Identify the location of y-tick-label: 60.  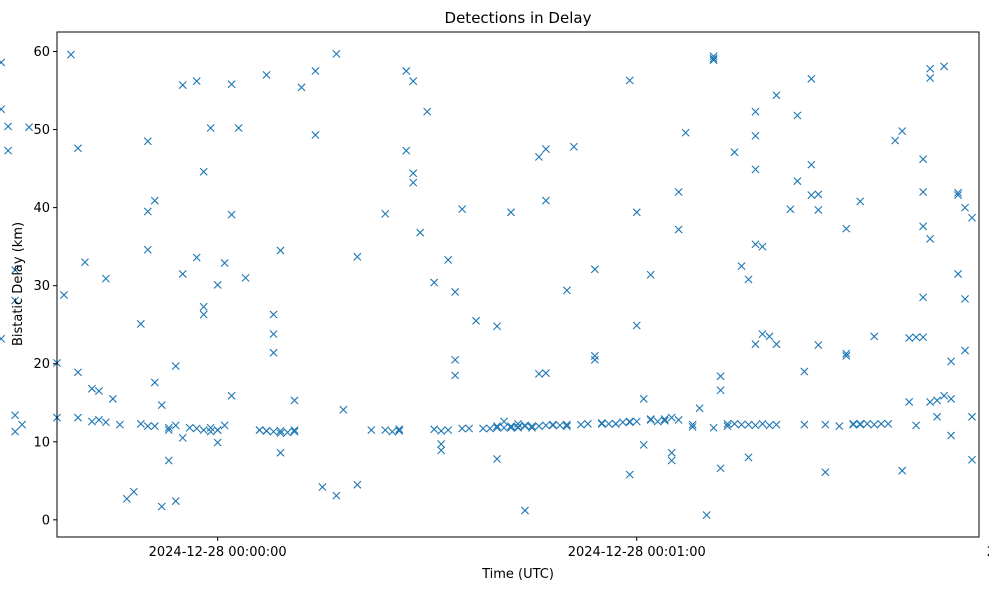
(41, 52).